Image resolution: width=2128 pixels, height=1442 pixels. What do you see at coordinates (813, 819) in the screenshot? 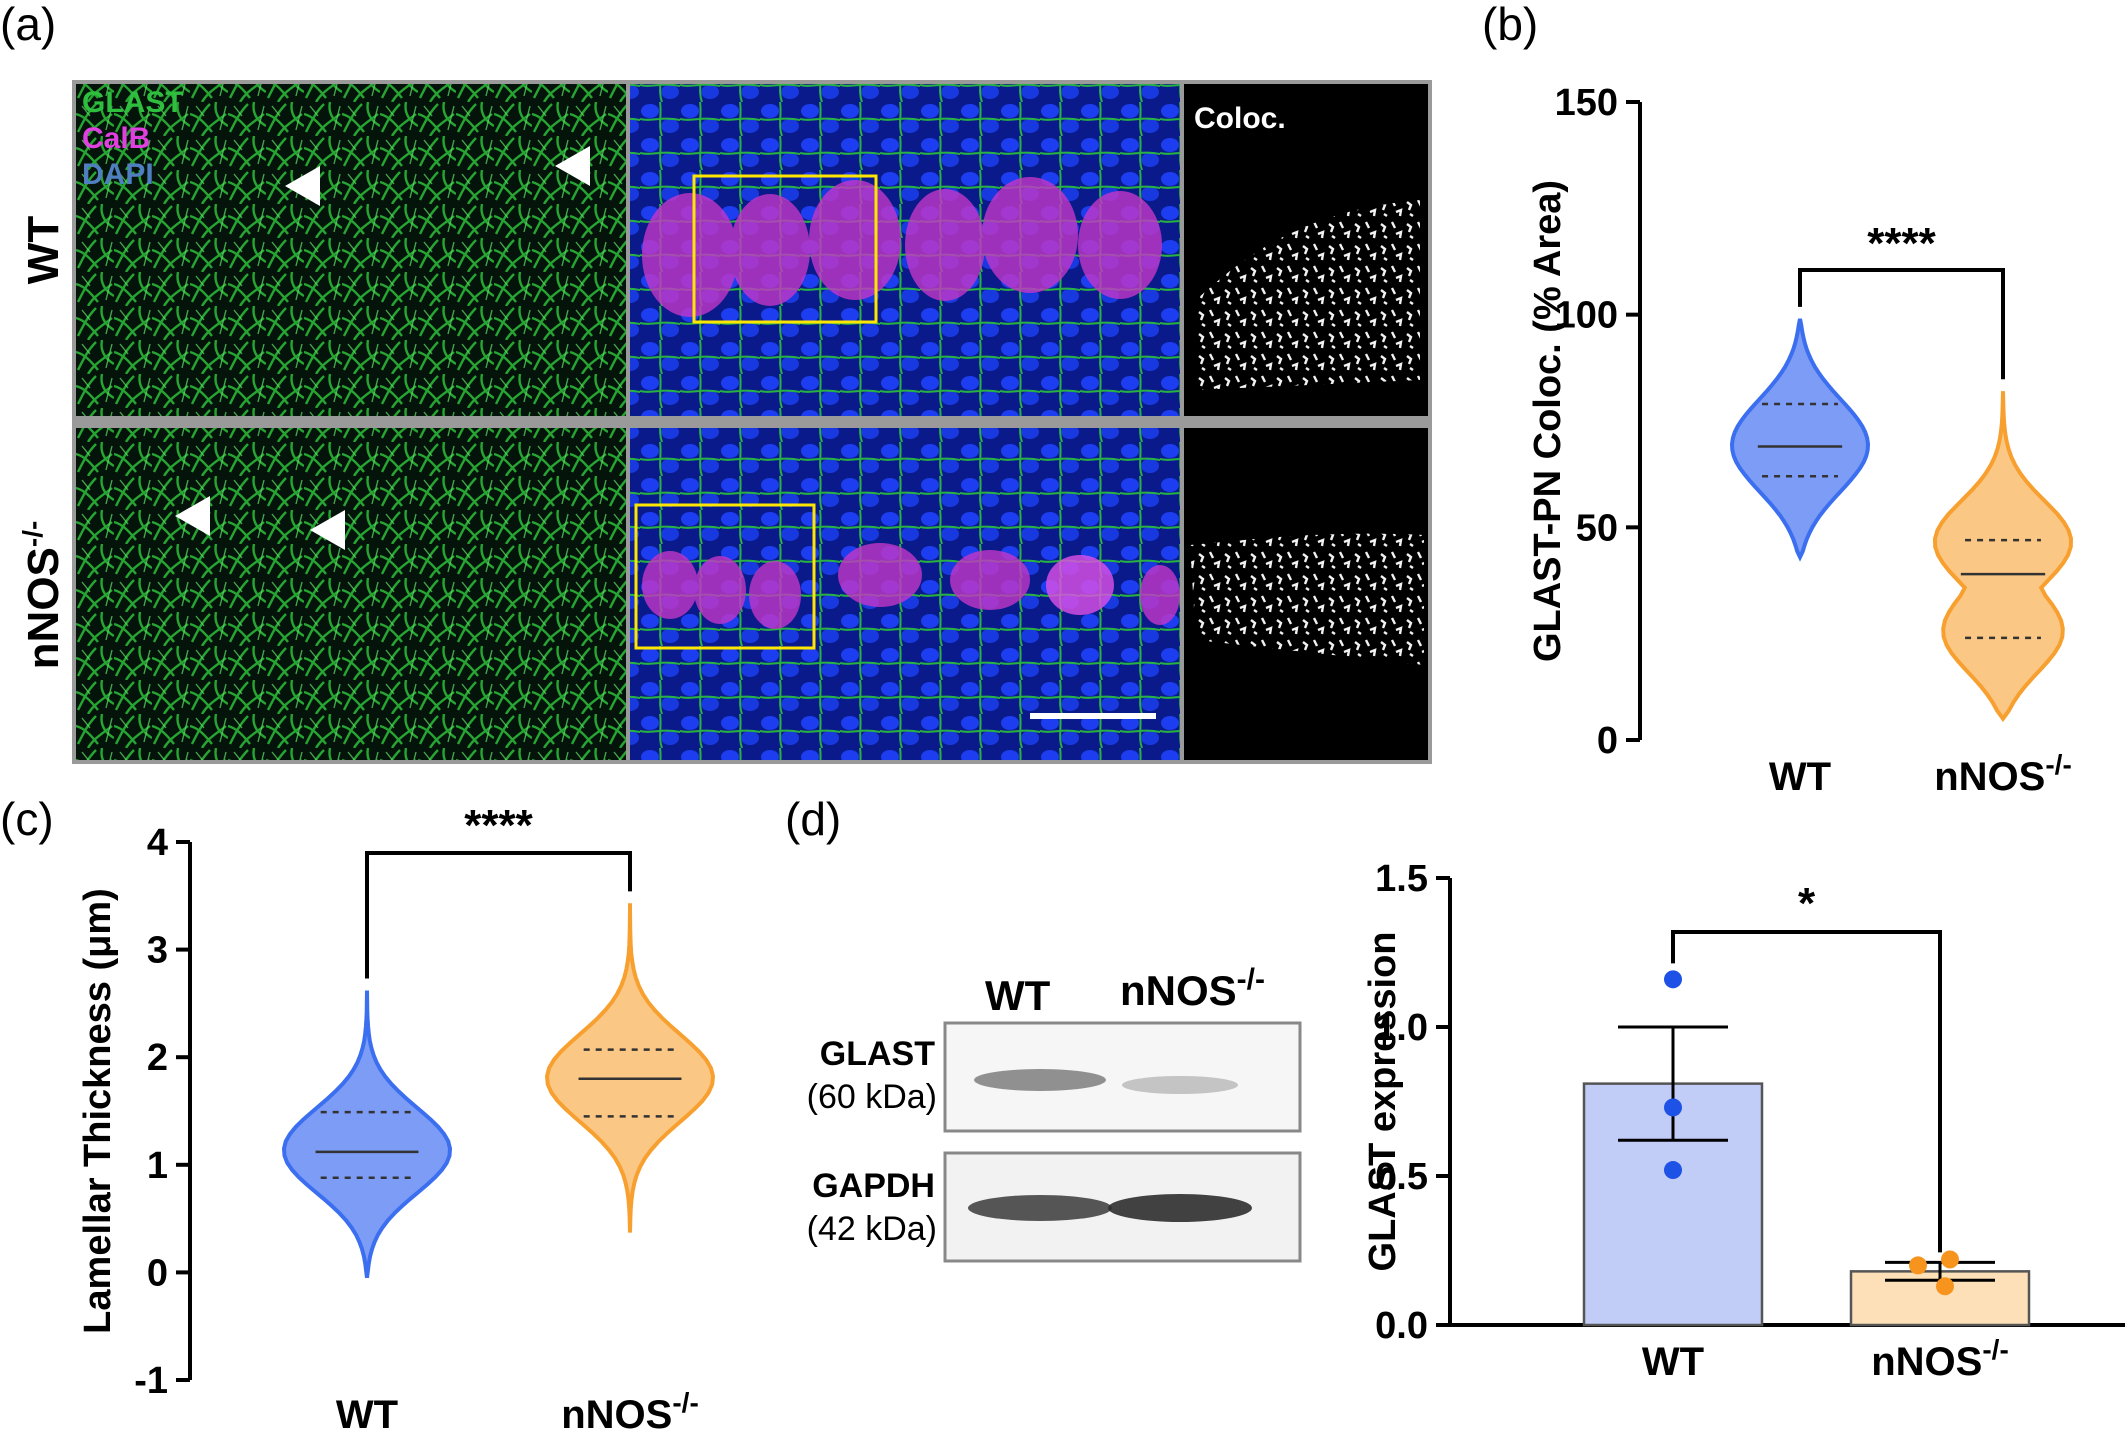
I see `panel-d-letter: (d)` at bounding box center [813, 819].